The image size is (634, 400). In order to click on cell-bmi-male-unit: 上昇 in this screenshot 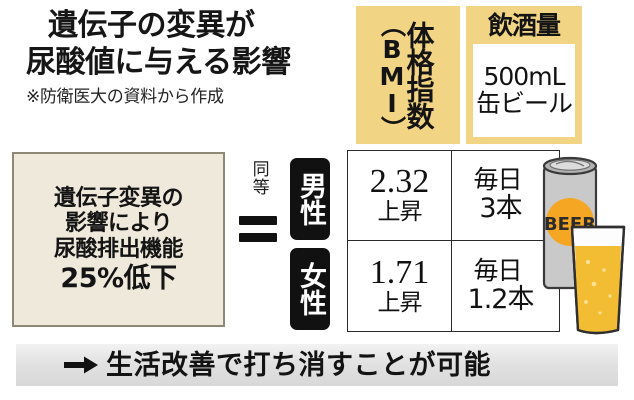, I will do `click(400, 212)`.